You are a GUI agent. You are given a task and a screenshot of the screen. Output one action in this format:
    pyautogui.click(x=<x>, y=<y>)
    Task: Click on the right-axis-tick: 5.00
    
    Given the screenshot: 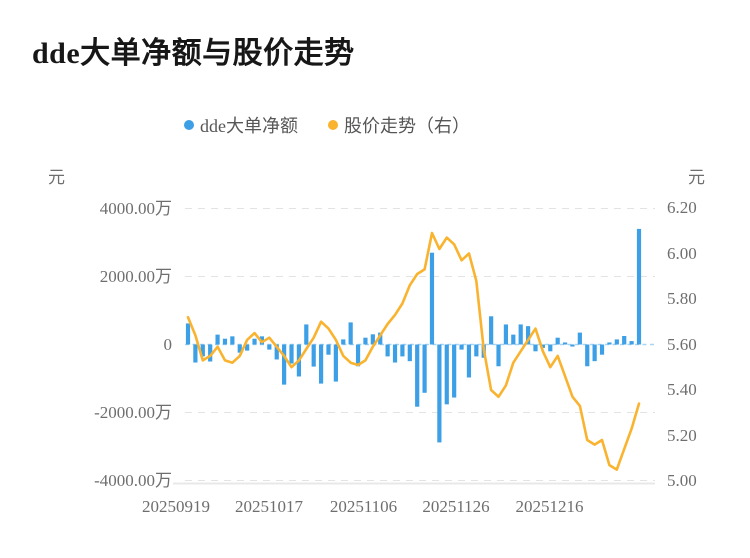 What is the action you would take?
    pyautogui.click(x=682, y=480)
    